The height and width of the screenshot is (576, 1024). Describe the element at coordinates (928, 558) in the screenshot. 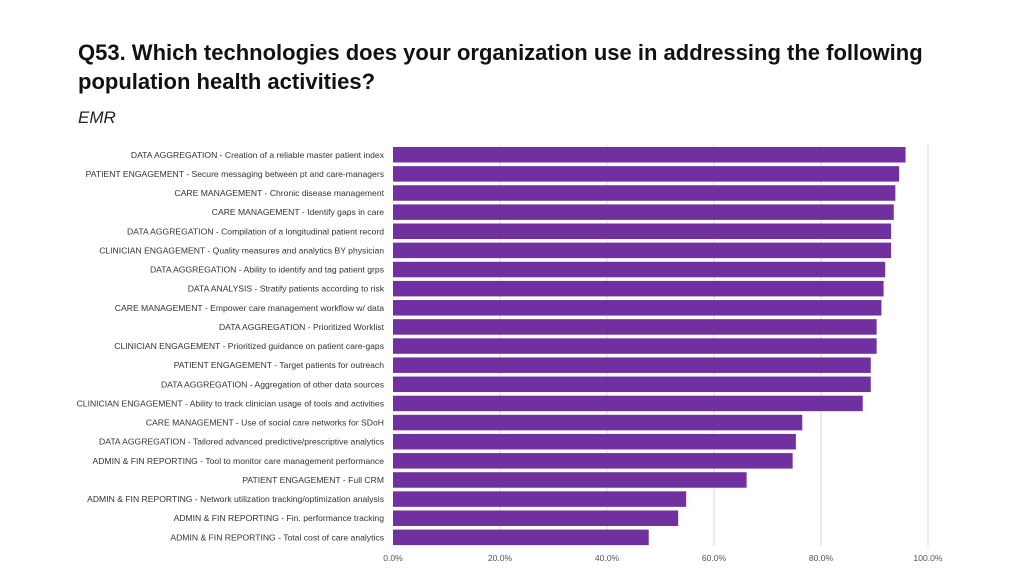

I see `x-tick-label: 100.0%` at that location.